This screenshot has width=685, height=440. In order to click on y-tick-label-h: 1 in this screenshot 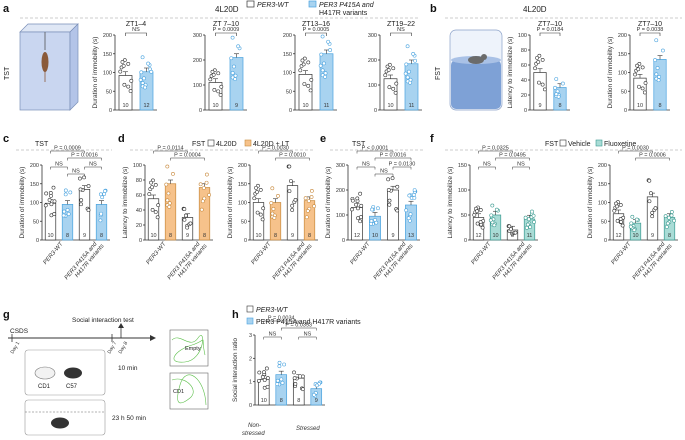, I will do `click(250, 383)`.